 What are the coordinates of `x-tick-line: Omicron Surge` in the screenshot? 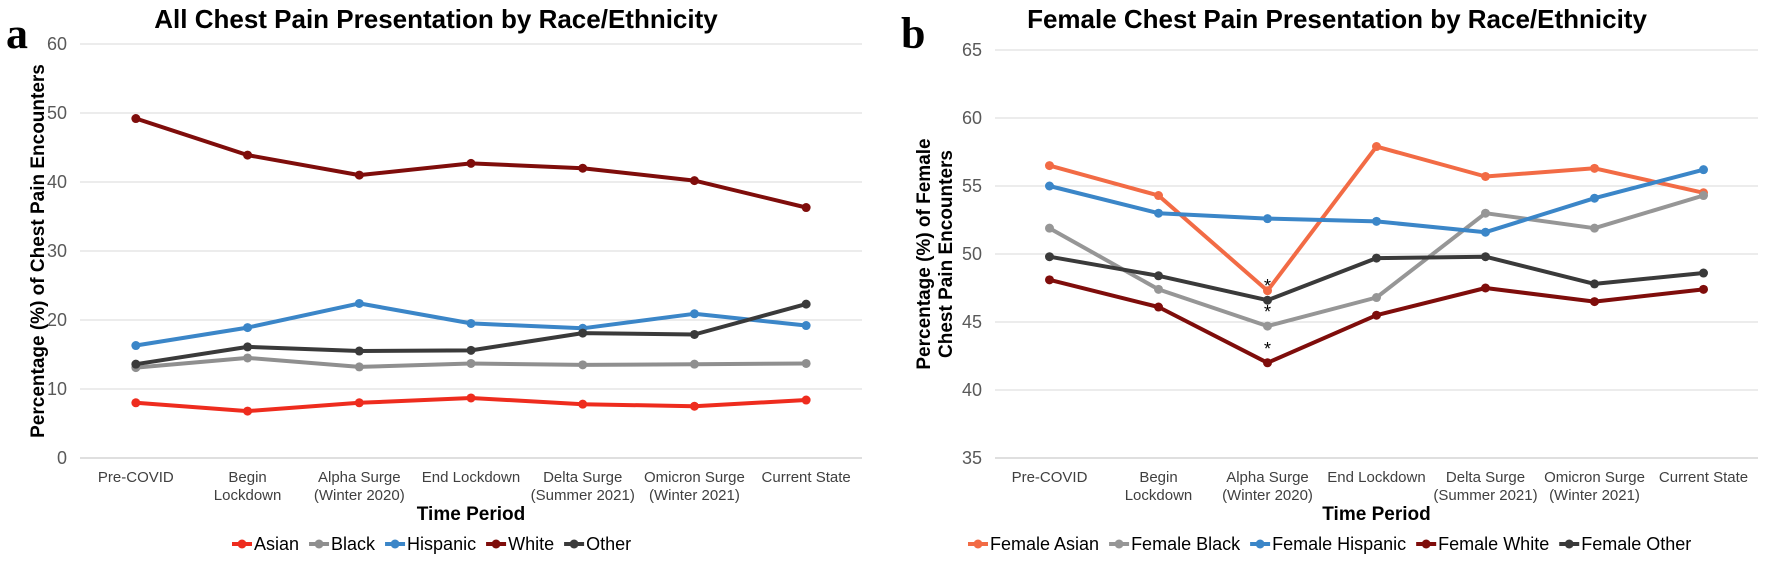 It's located at (1594, 477).